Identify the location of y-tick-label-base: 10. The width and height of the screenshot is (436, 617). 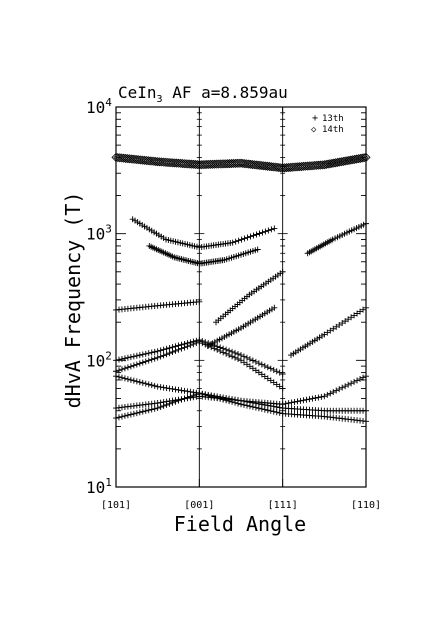
(95, 487).